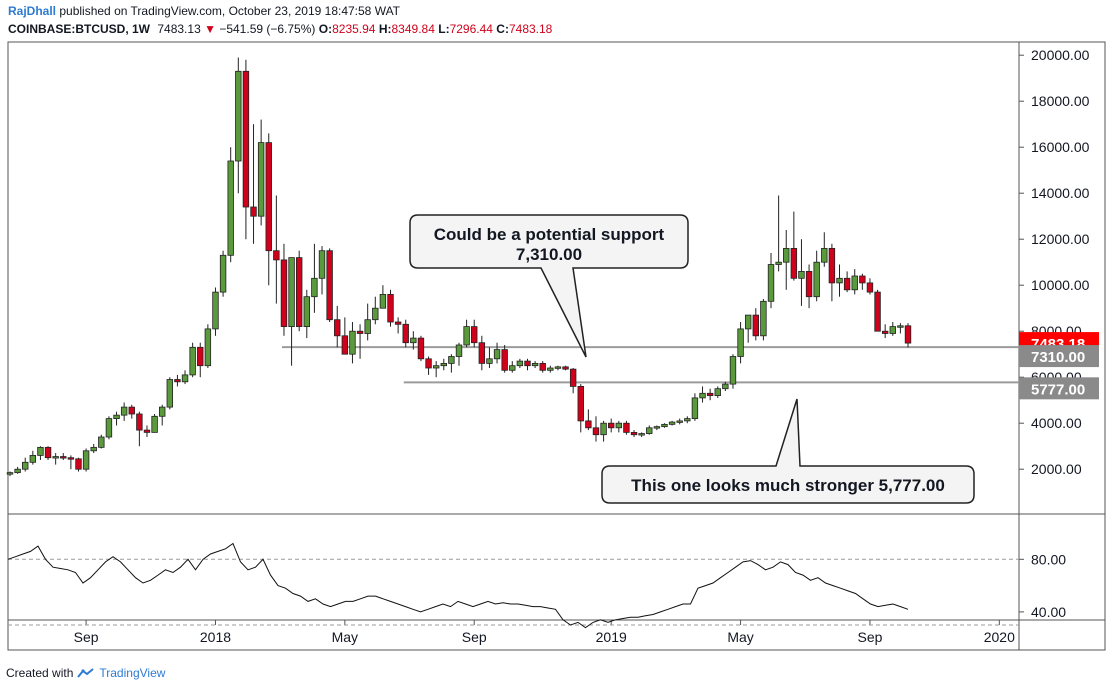  What do you see at coordinates (549, 234) in the screenshot?
I see `callout-potential-support-line1: Could be a potential support` at bounding box center [549, 234].